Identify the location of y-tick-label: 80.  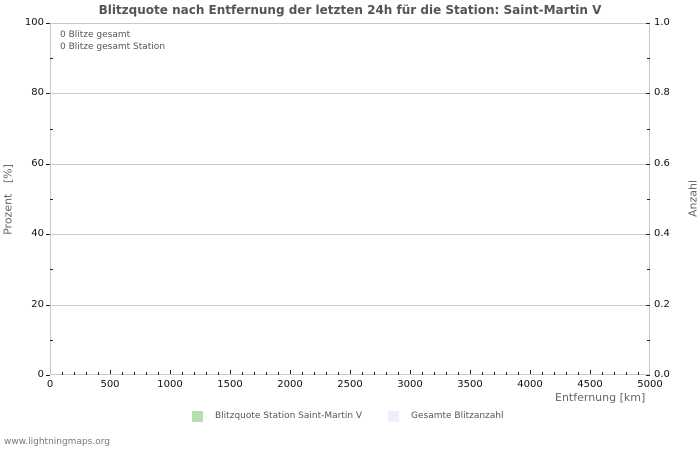
(37, 92).